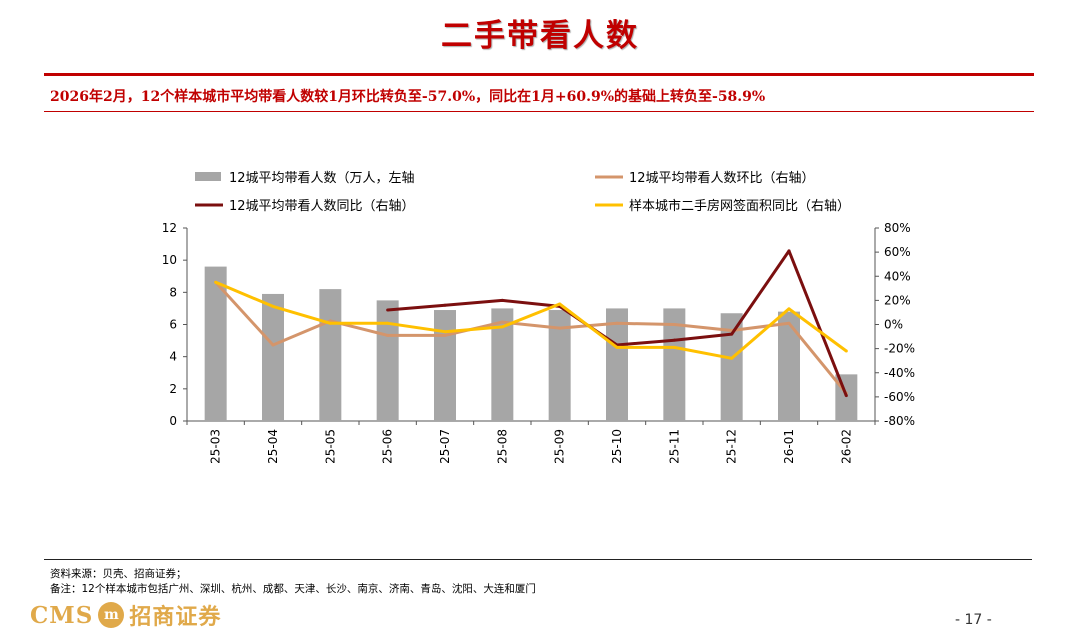 The image size is (1080, 633). I want to click on right-tick-label: -60%, so click(899, 397).